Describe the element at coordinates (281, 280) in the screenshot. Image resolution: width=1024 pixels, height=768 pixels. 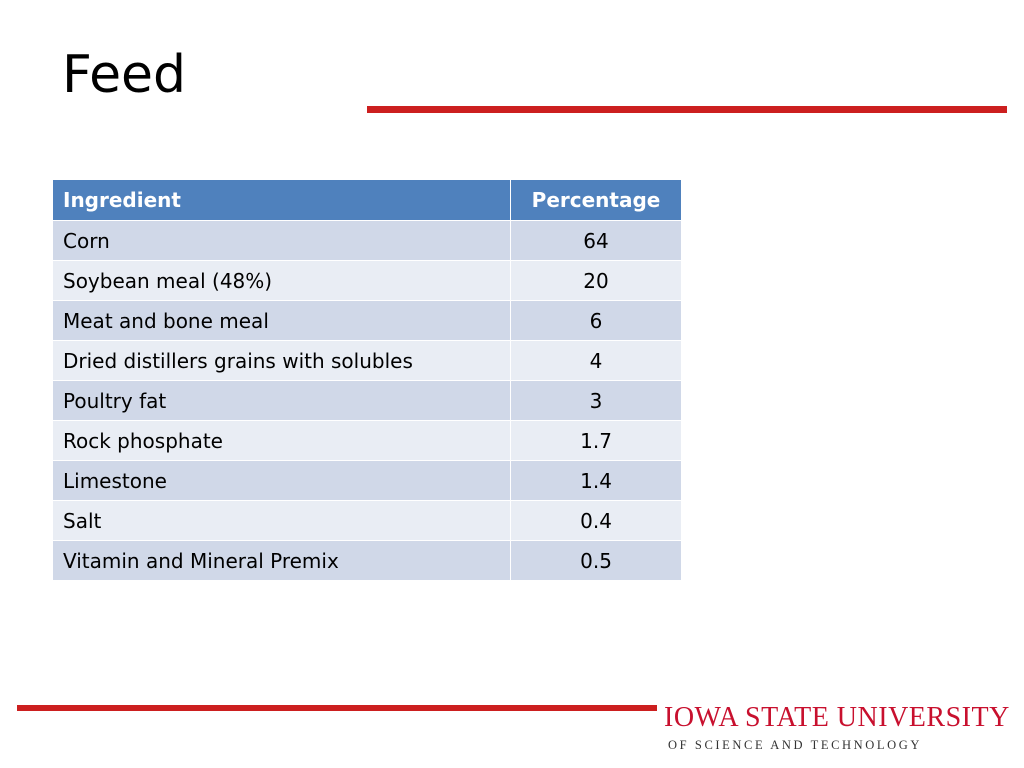
I see `cell-ingredient: Soybean meal (48%)` at that location.